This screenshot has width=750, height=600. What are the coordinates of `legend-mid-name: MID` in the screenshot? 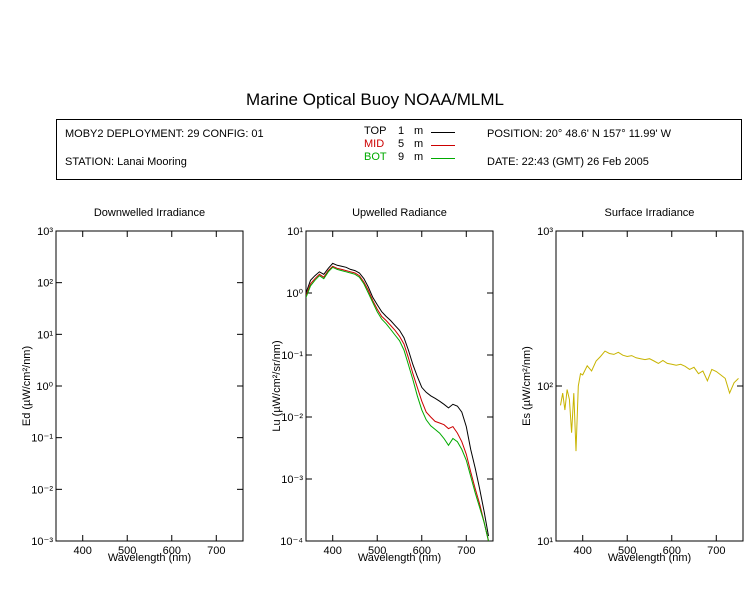 It's located at (374, 144).